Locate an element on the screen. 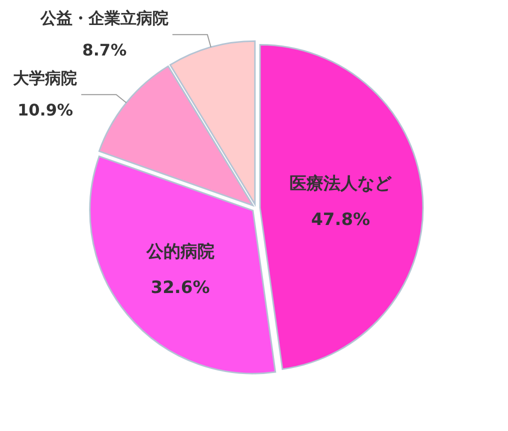 The width and height of the screenshot is (508, 431). data-label: 10.9% is located at coordinates (45, 110).